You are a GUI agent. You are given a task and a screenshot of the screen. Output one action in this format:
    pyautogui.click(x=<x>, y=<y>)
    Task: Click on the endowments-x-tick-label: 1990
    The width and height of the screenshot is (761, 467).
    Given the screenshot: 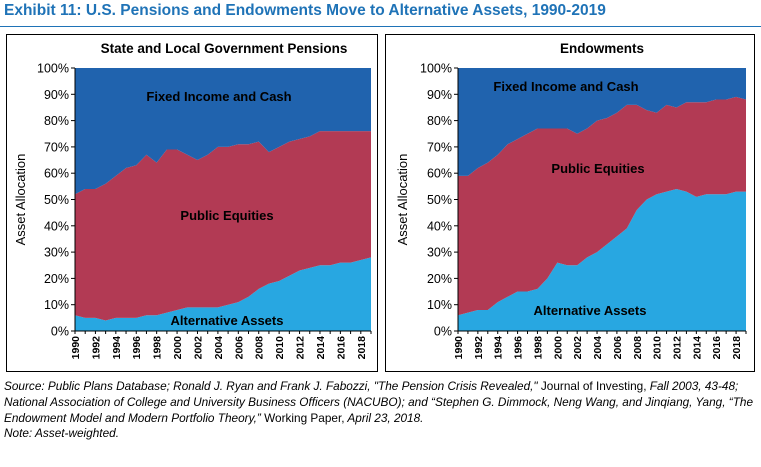 What is the action you would take?
    pyautogui.click(x=459, y=348)
    